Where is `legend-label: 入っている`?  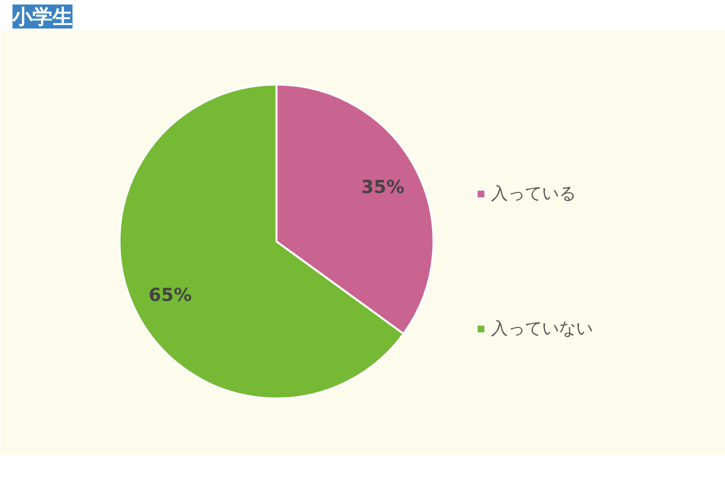 legend-label: 入っている is located at coordinates (533, 194).